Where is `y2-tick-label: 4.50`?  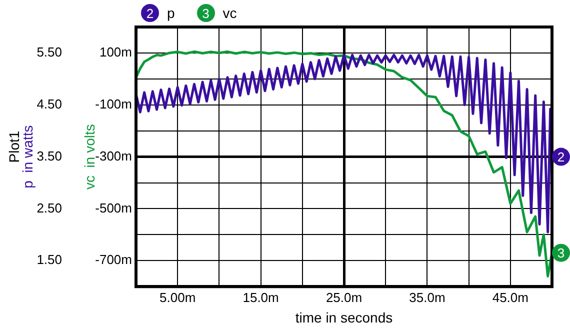
y2-tick-label: 4.50 is located at coordinates (49, 104).